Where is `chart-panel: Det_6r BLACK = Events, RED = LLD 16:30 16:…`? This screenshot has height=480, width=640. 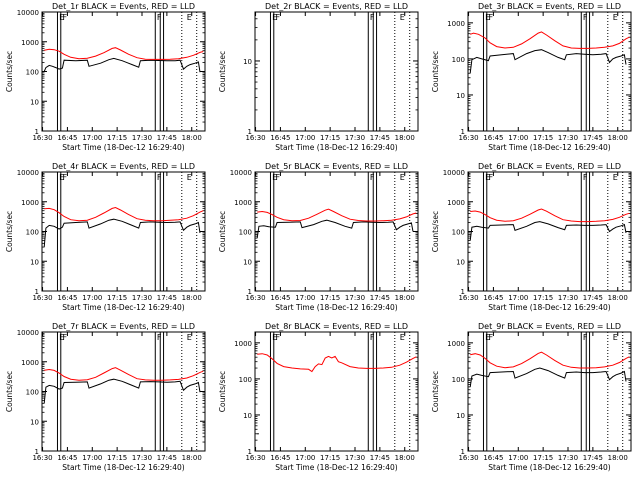 chart-panel: Det_6r BLACK = Events, RED = LLD 16:30 16:… is located at coordinates (531, 237).